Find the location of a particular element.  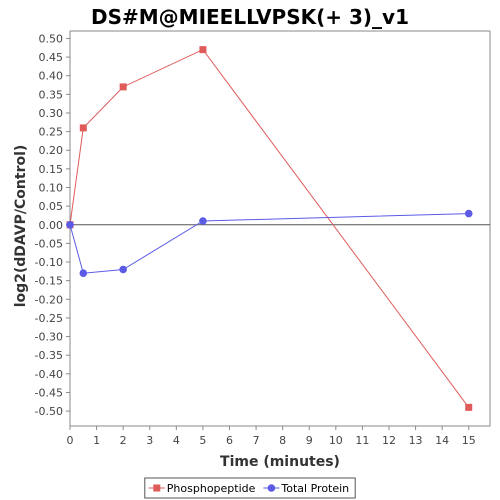

x-tick-label: 0 is located at coordinates (70, 440).